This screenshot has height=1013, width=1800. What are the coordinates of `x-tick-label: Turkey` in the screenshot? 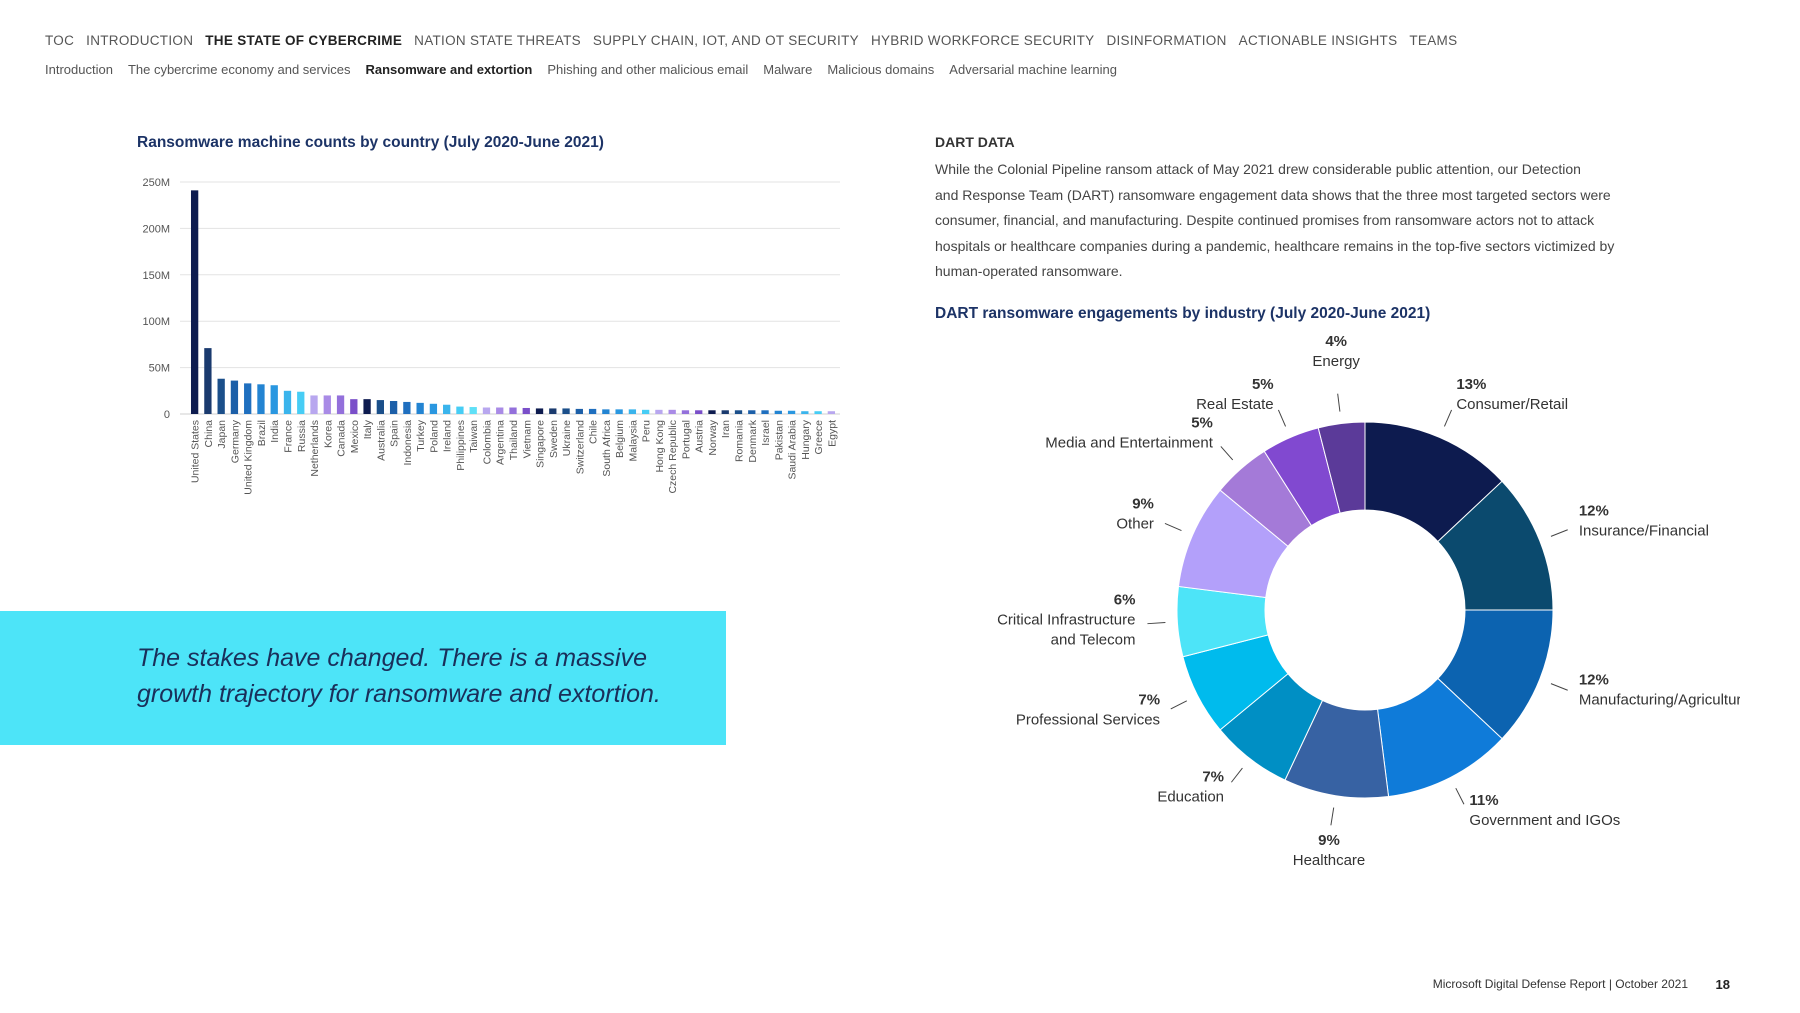 It's located at (421, 435).